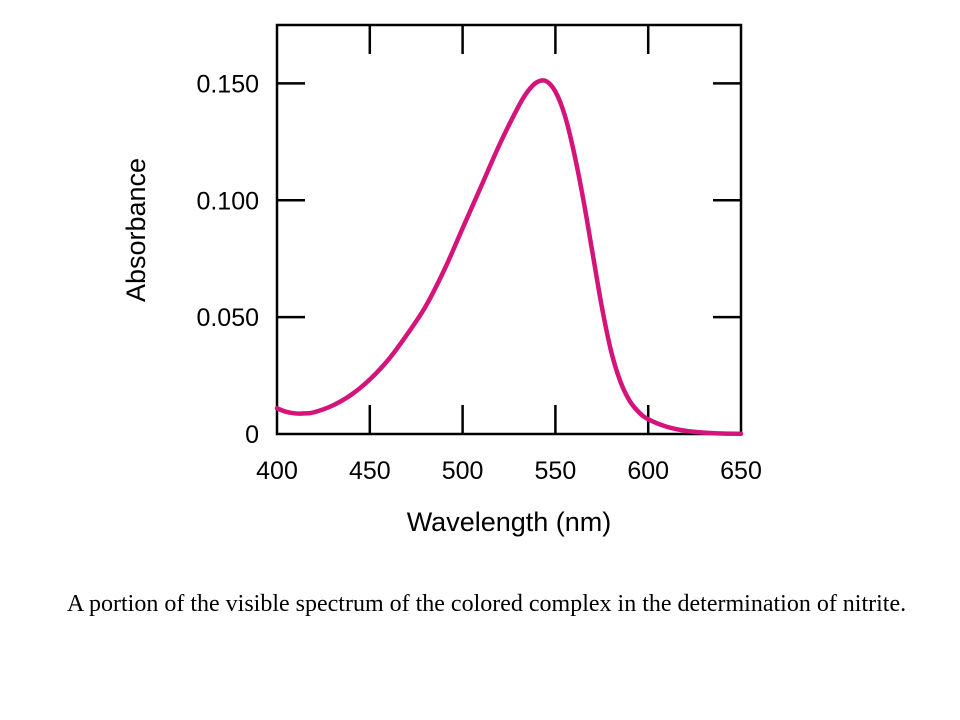 This screenshot has width=960, height=720. I want to click on x-axis-title: Wavelength (nm), so click(509, 522).